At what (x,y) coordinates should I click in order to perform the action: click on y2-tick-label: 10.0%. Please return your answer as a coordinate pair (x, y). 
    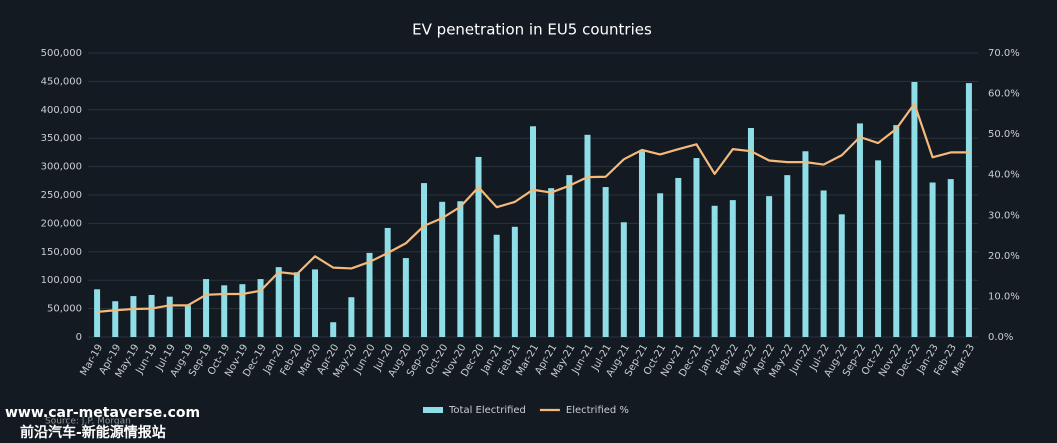
    Looking at the image, I should click on (1004, 296).